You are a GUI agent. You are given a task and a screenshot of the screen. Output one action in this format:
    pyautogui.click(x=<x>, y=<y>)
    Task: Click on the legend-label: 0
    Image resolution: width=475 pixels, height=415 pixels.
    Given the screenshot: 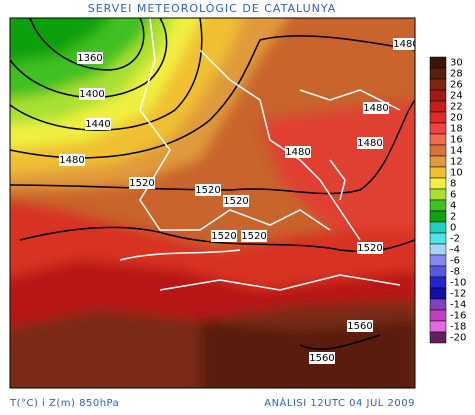 What is the action you would take?
    pyautogui.click(x=453, y=228)
    